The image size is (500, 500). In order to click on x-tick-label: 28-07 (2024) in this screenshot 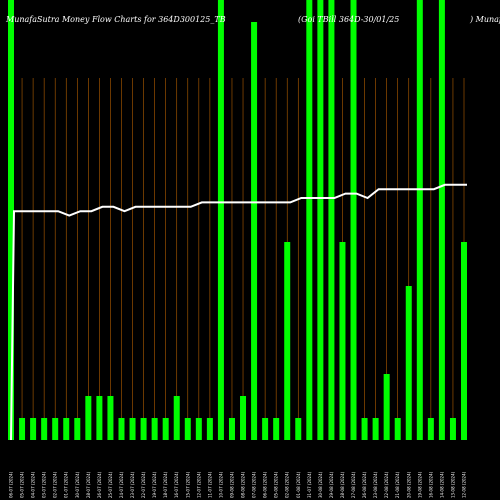, I will do `click(88, 484)`.